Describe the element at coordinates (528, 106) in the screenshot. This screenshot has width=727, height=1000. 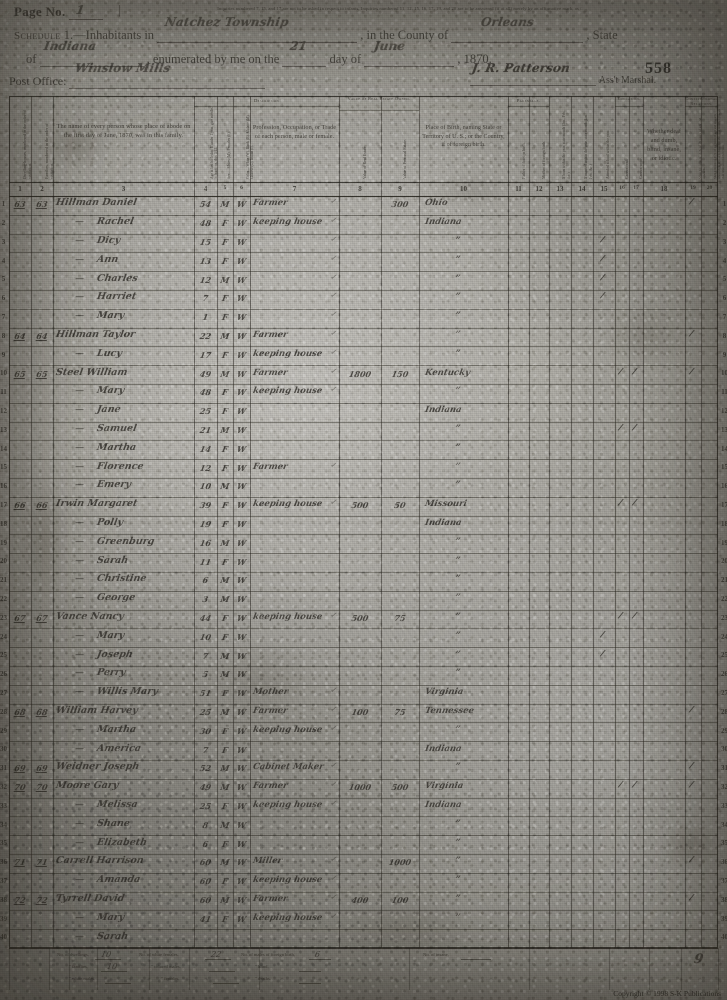
I see `group-rule-parentage` at that location.